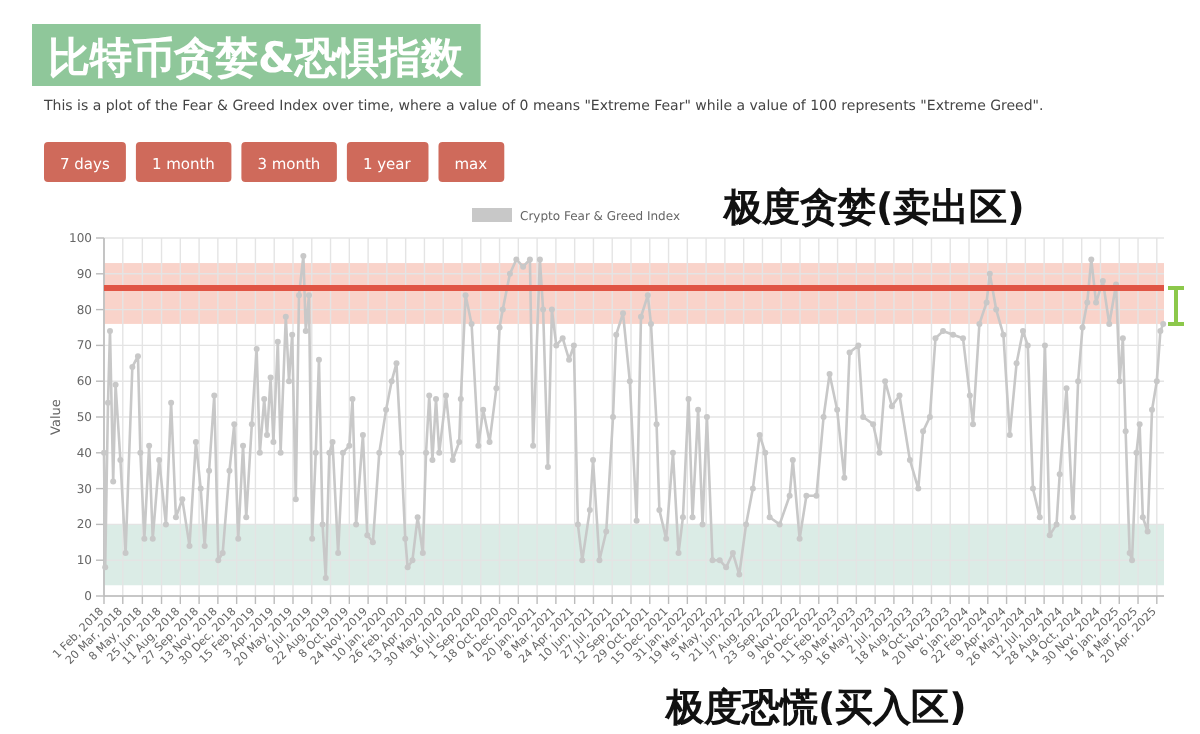  What do you see at coordinates (815, 708) in the screenshot?
I see `band-label: 极度恐慌(买入区)` at bounding box center [815, 708].